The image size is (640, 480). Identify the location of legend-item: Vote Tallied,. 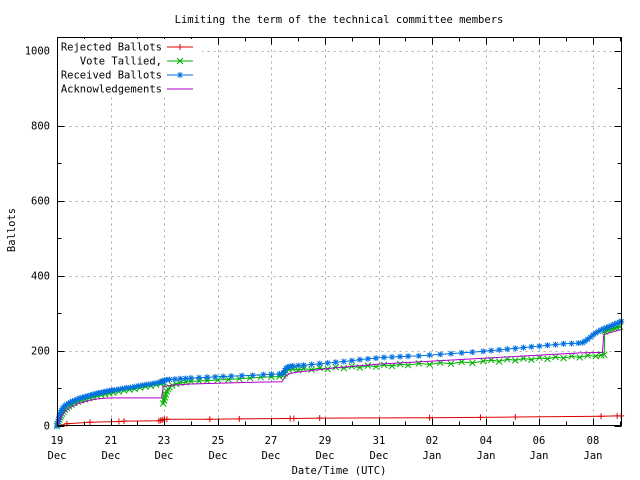
(136, 62).